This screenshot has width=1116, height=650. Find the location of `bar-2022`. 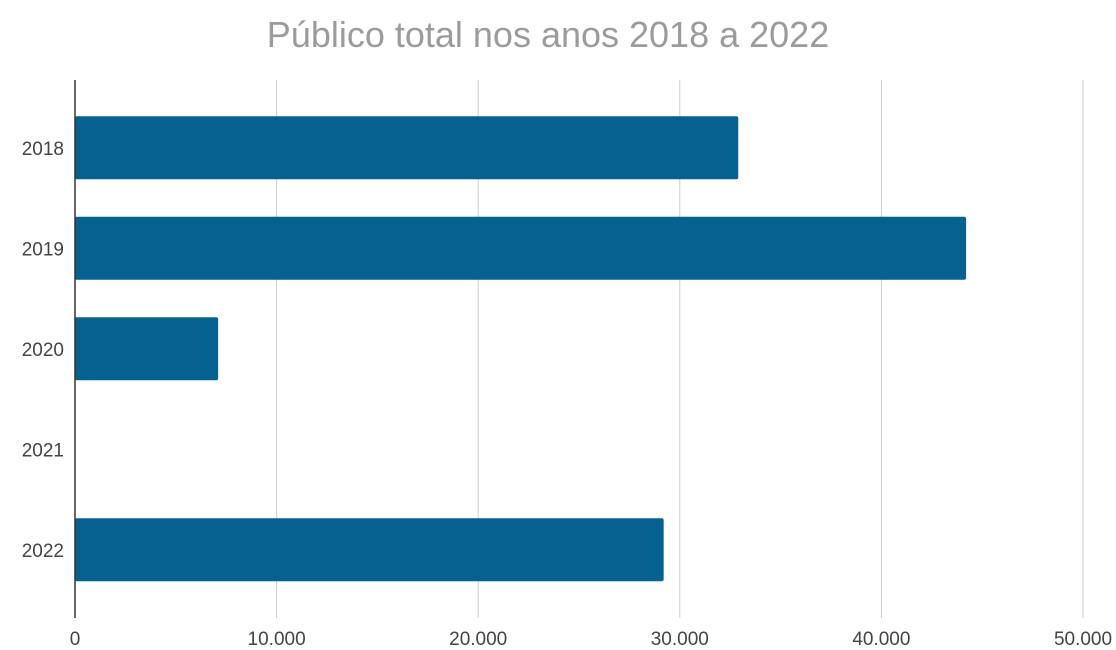

bar-2022 is located at coordinates (369, 550).